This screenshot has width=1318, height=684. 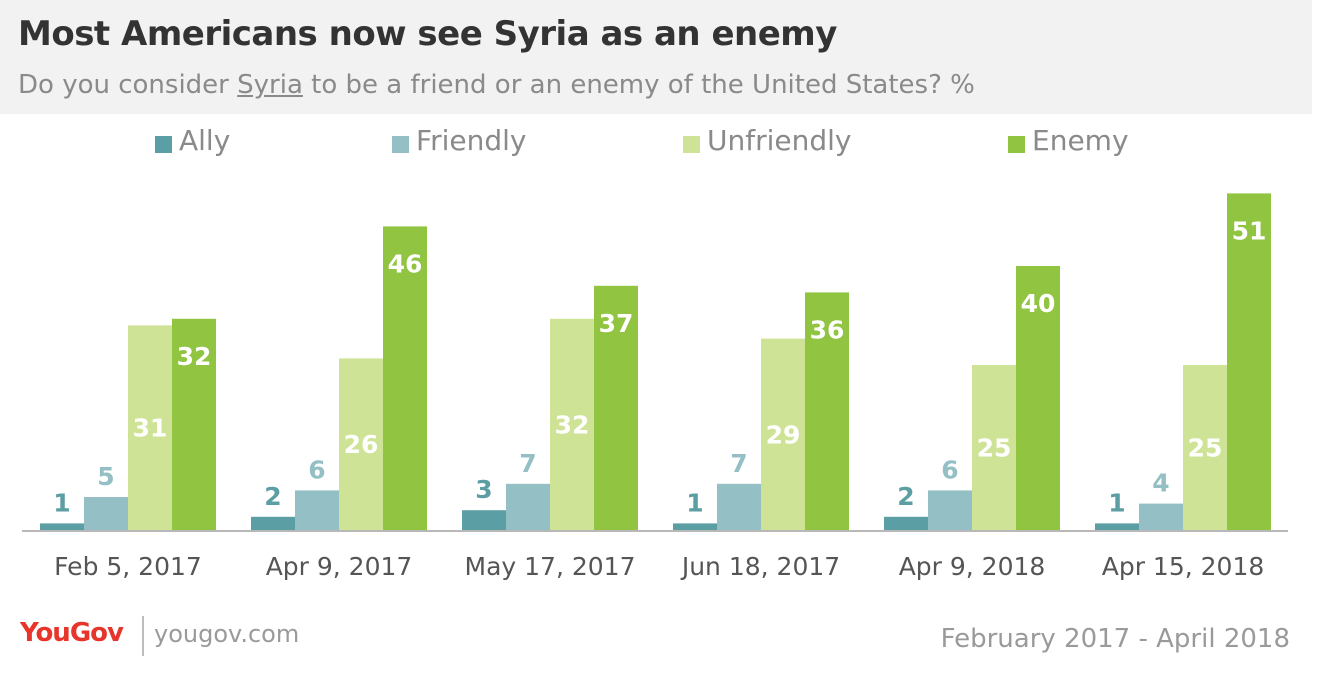 What do you see at coordinates (972, 566) in the screenshot?
I see `category-label-4: Apr 9, 2018` at bounding box center [972, 566].